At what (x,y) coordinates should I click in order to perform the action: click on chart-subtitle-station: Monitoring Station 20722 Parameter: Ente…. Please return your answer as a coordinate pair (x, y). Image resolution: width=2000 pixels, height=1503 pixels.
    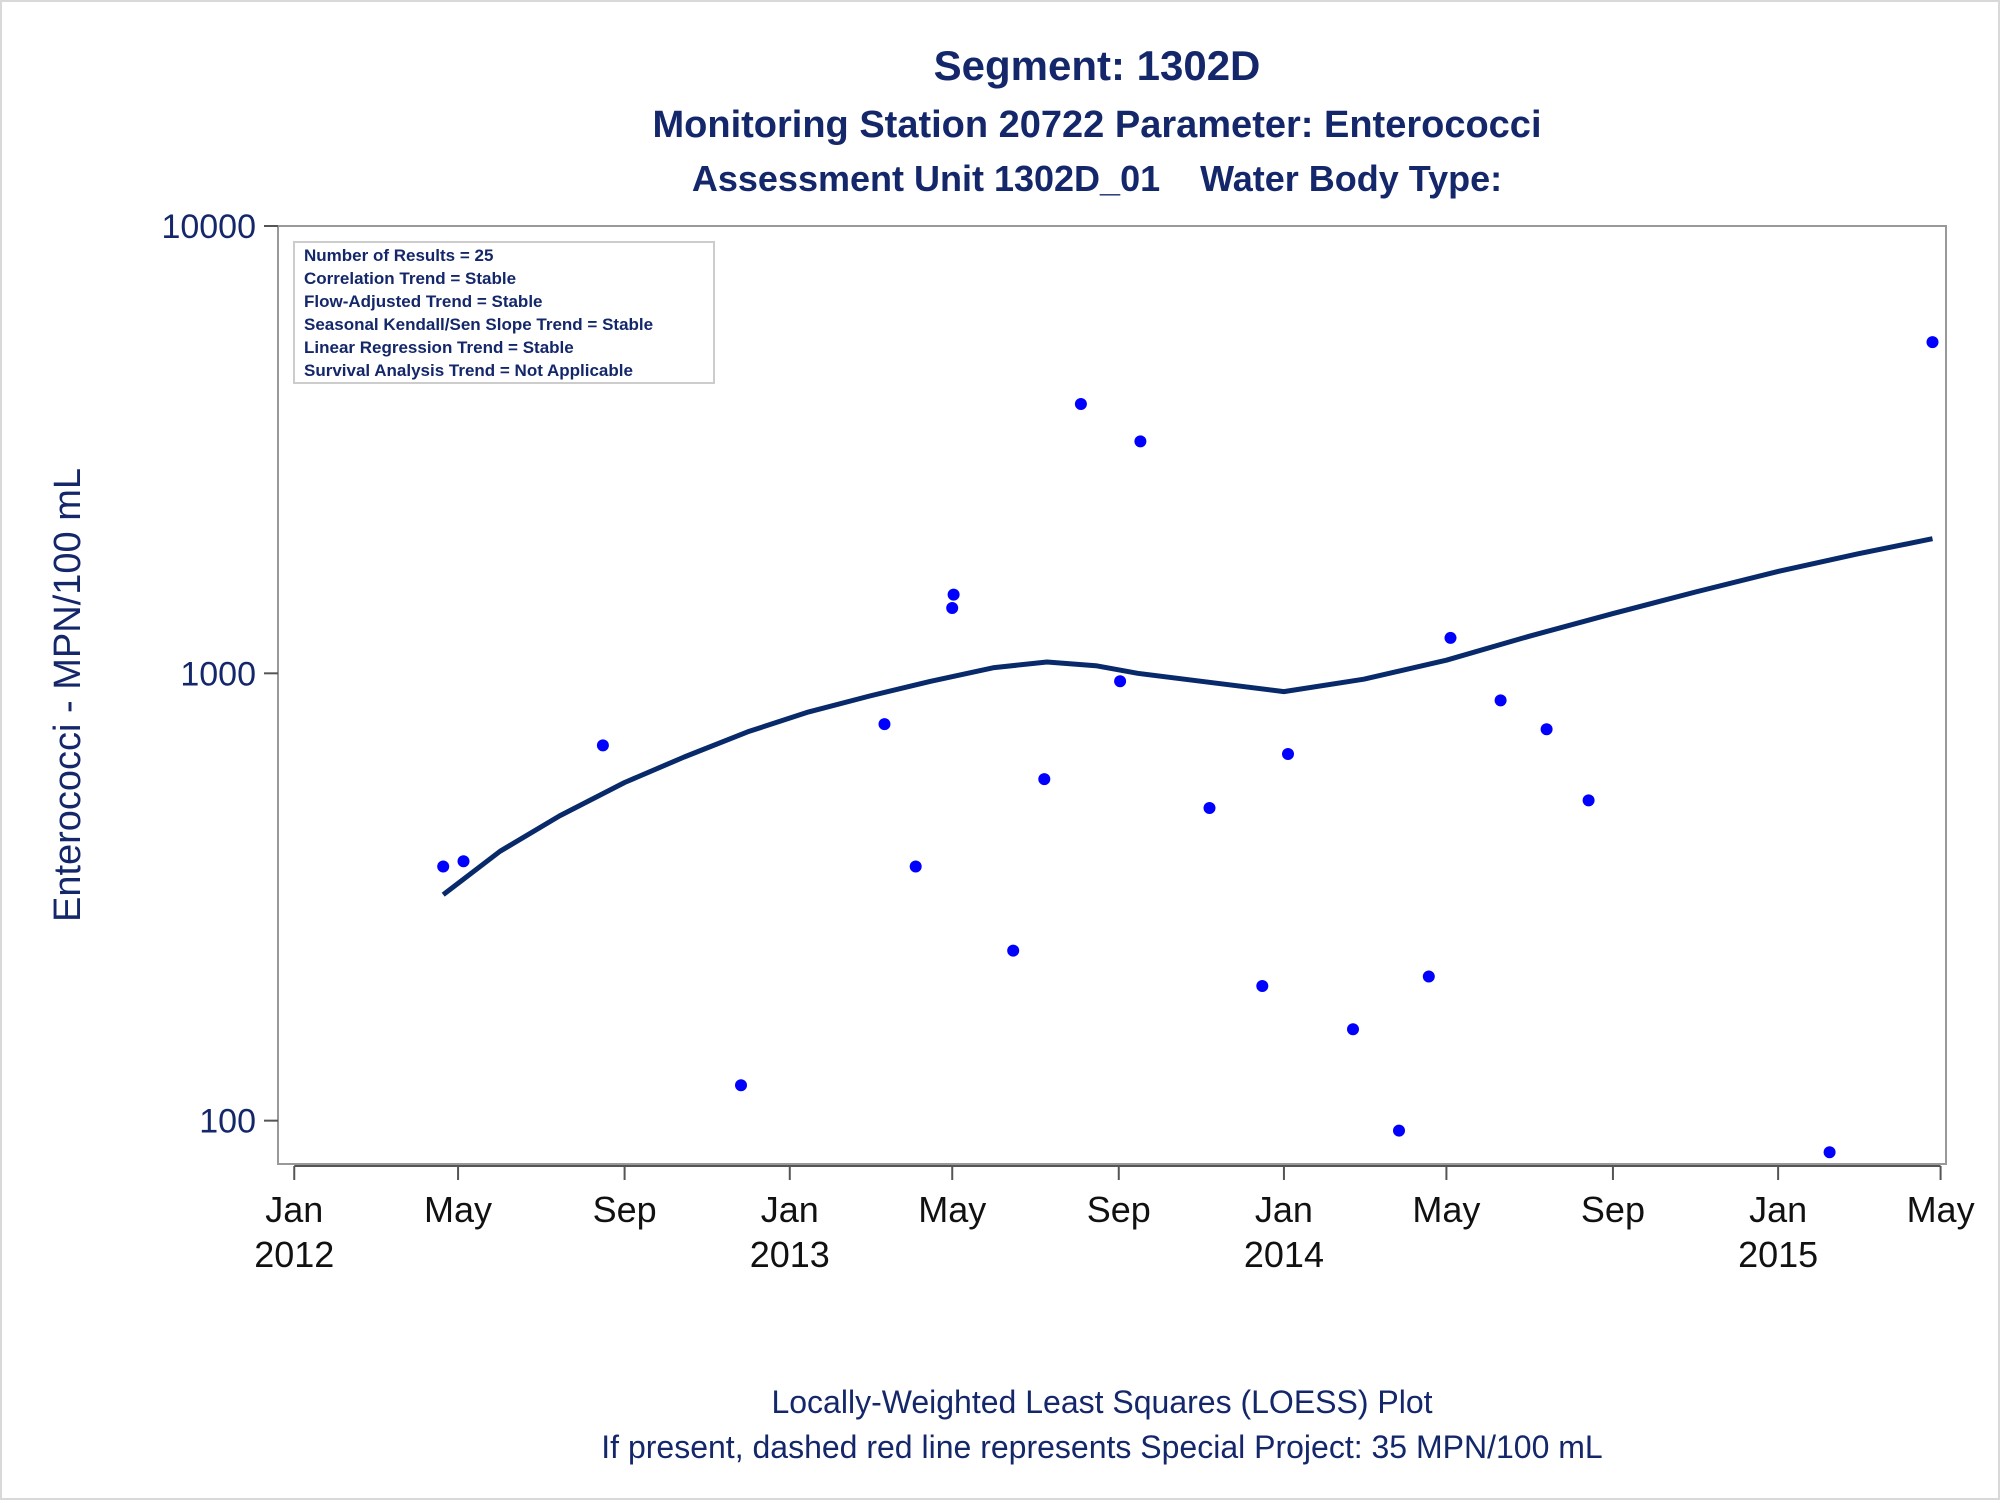
    Looking at the image, I should click on (1096, 125).